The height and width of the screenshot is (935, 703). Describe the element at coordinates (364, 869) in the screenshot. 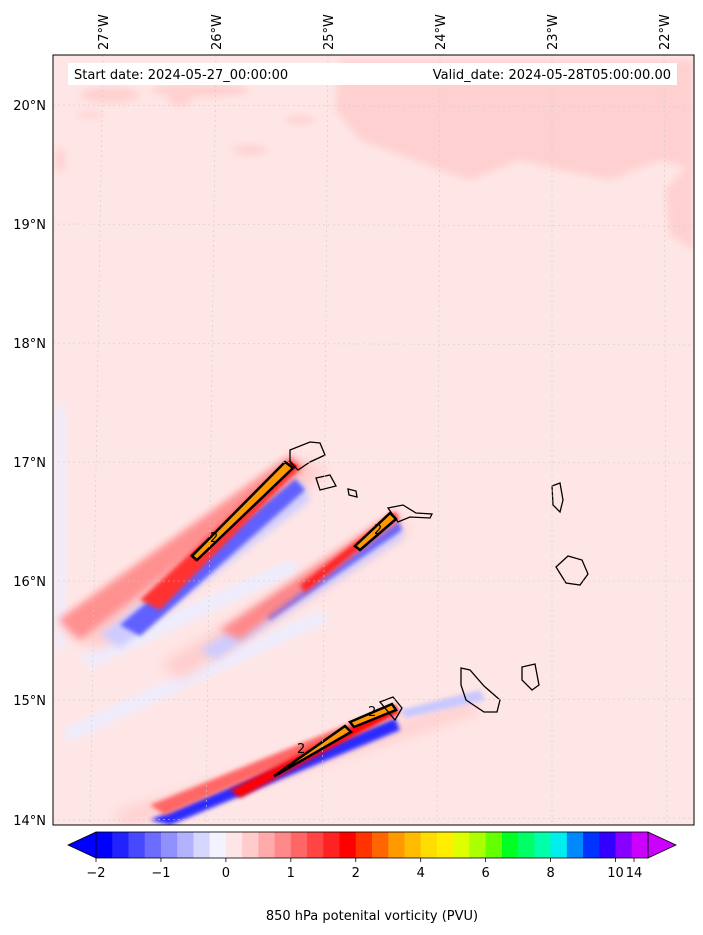

I see `colorbar-tick-labels: −2 −1 0 1 2 4 6 8 10 14` at that location.